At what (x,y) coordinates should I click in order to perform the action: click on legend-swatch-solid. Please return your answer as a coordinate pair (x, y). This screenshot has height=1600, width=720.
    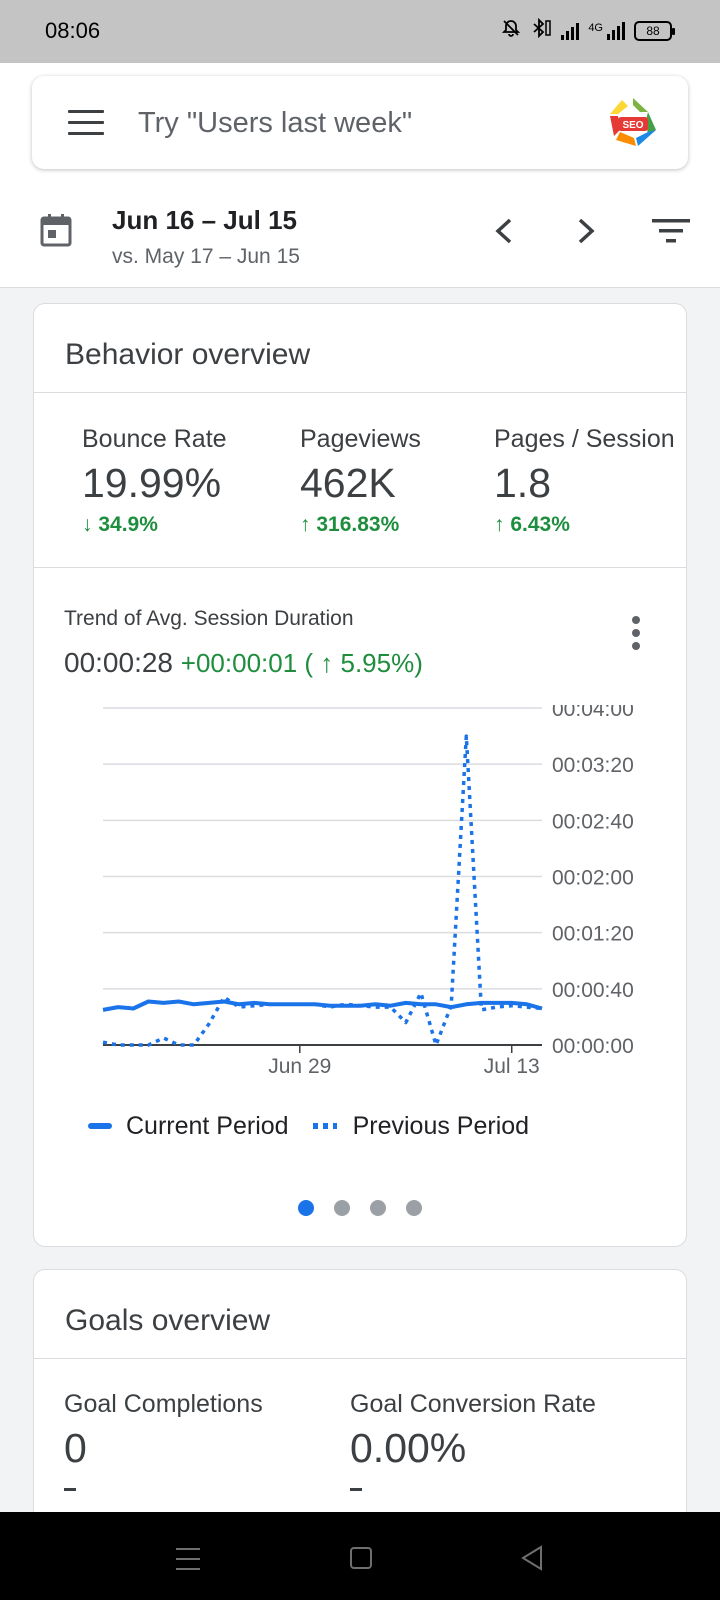
    Looking at the image, I should click on (100, 1126).